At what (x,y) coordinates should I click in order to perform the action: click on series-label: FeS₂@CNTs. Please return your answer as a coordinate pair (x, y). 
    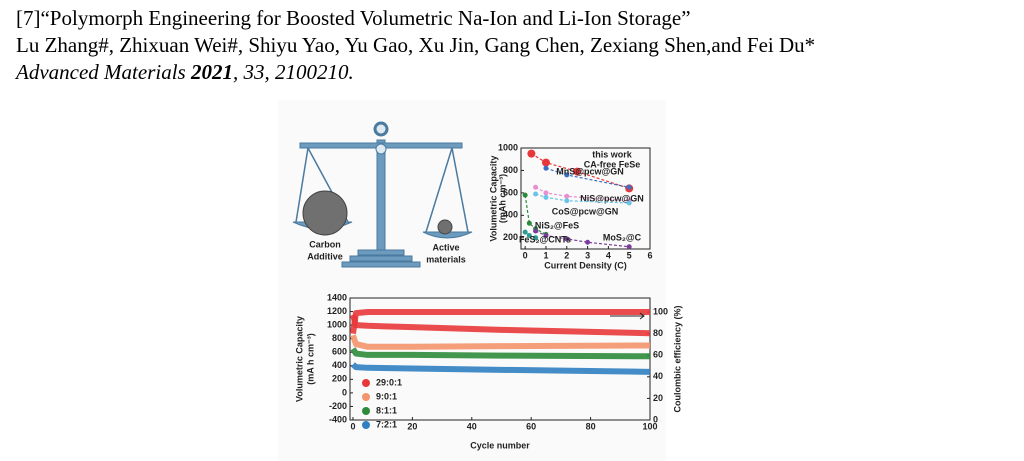
    Looking at the image, I should click on (545, 239).